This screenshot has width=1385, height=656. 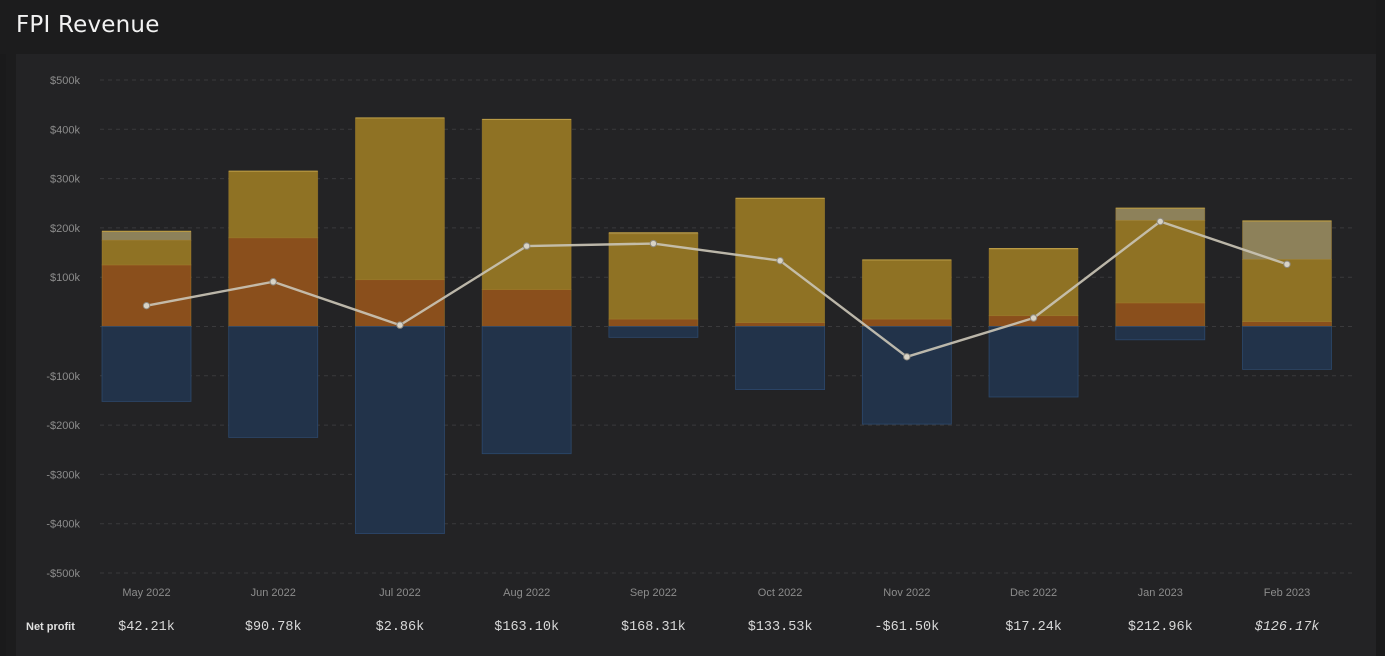 I want to click on x-tick-label: Jul 2022, so click(x=400, y=593).